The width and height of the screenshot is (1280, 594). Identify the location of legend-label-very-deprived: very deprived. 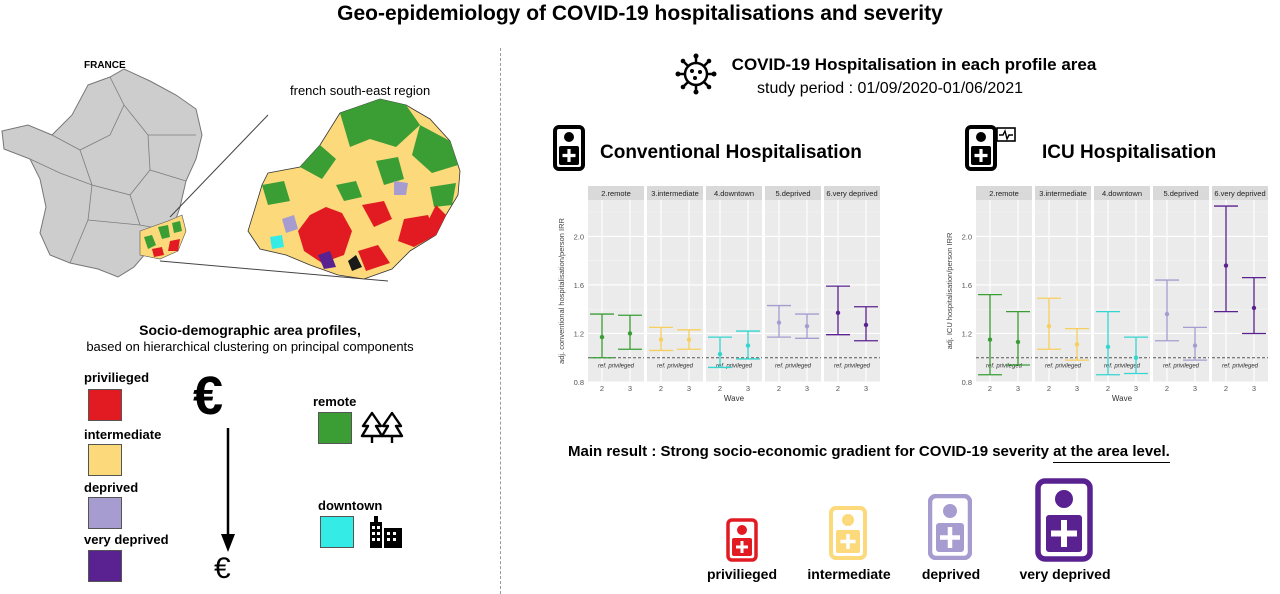
(126, 539).